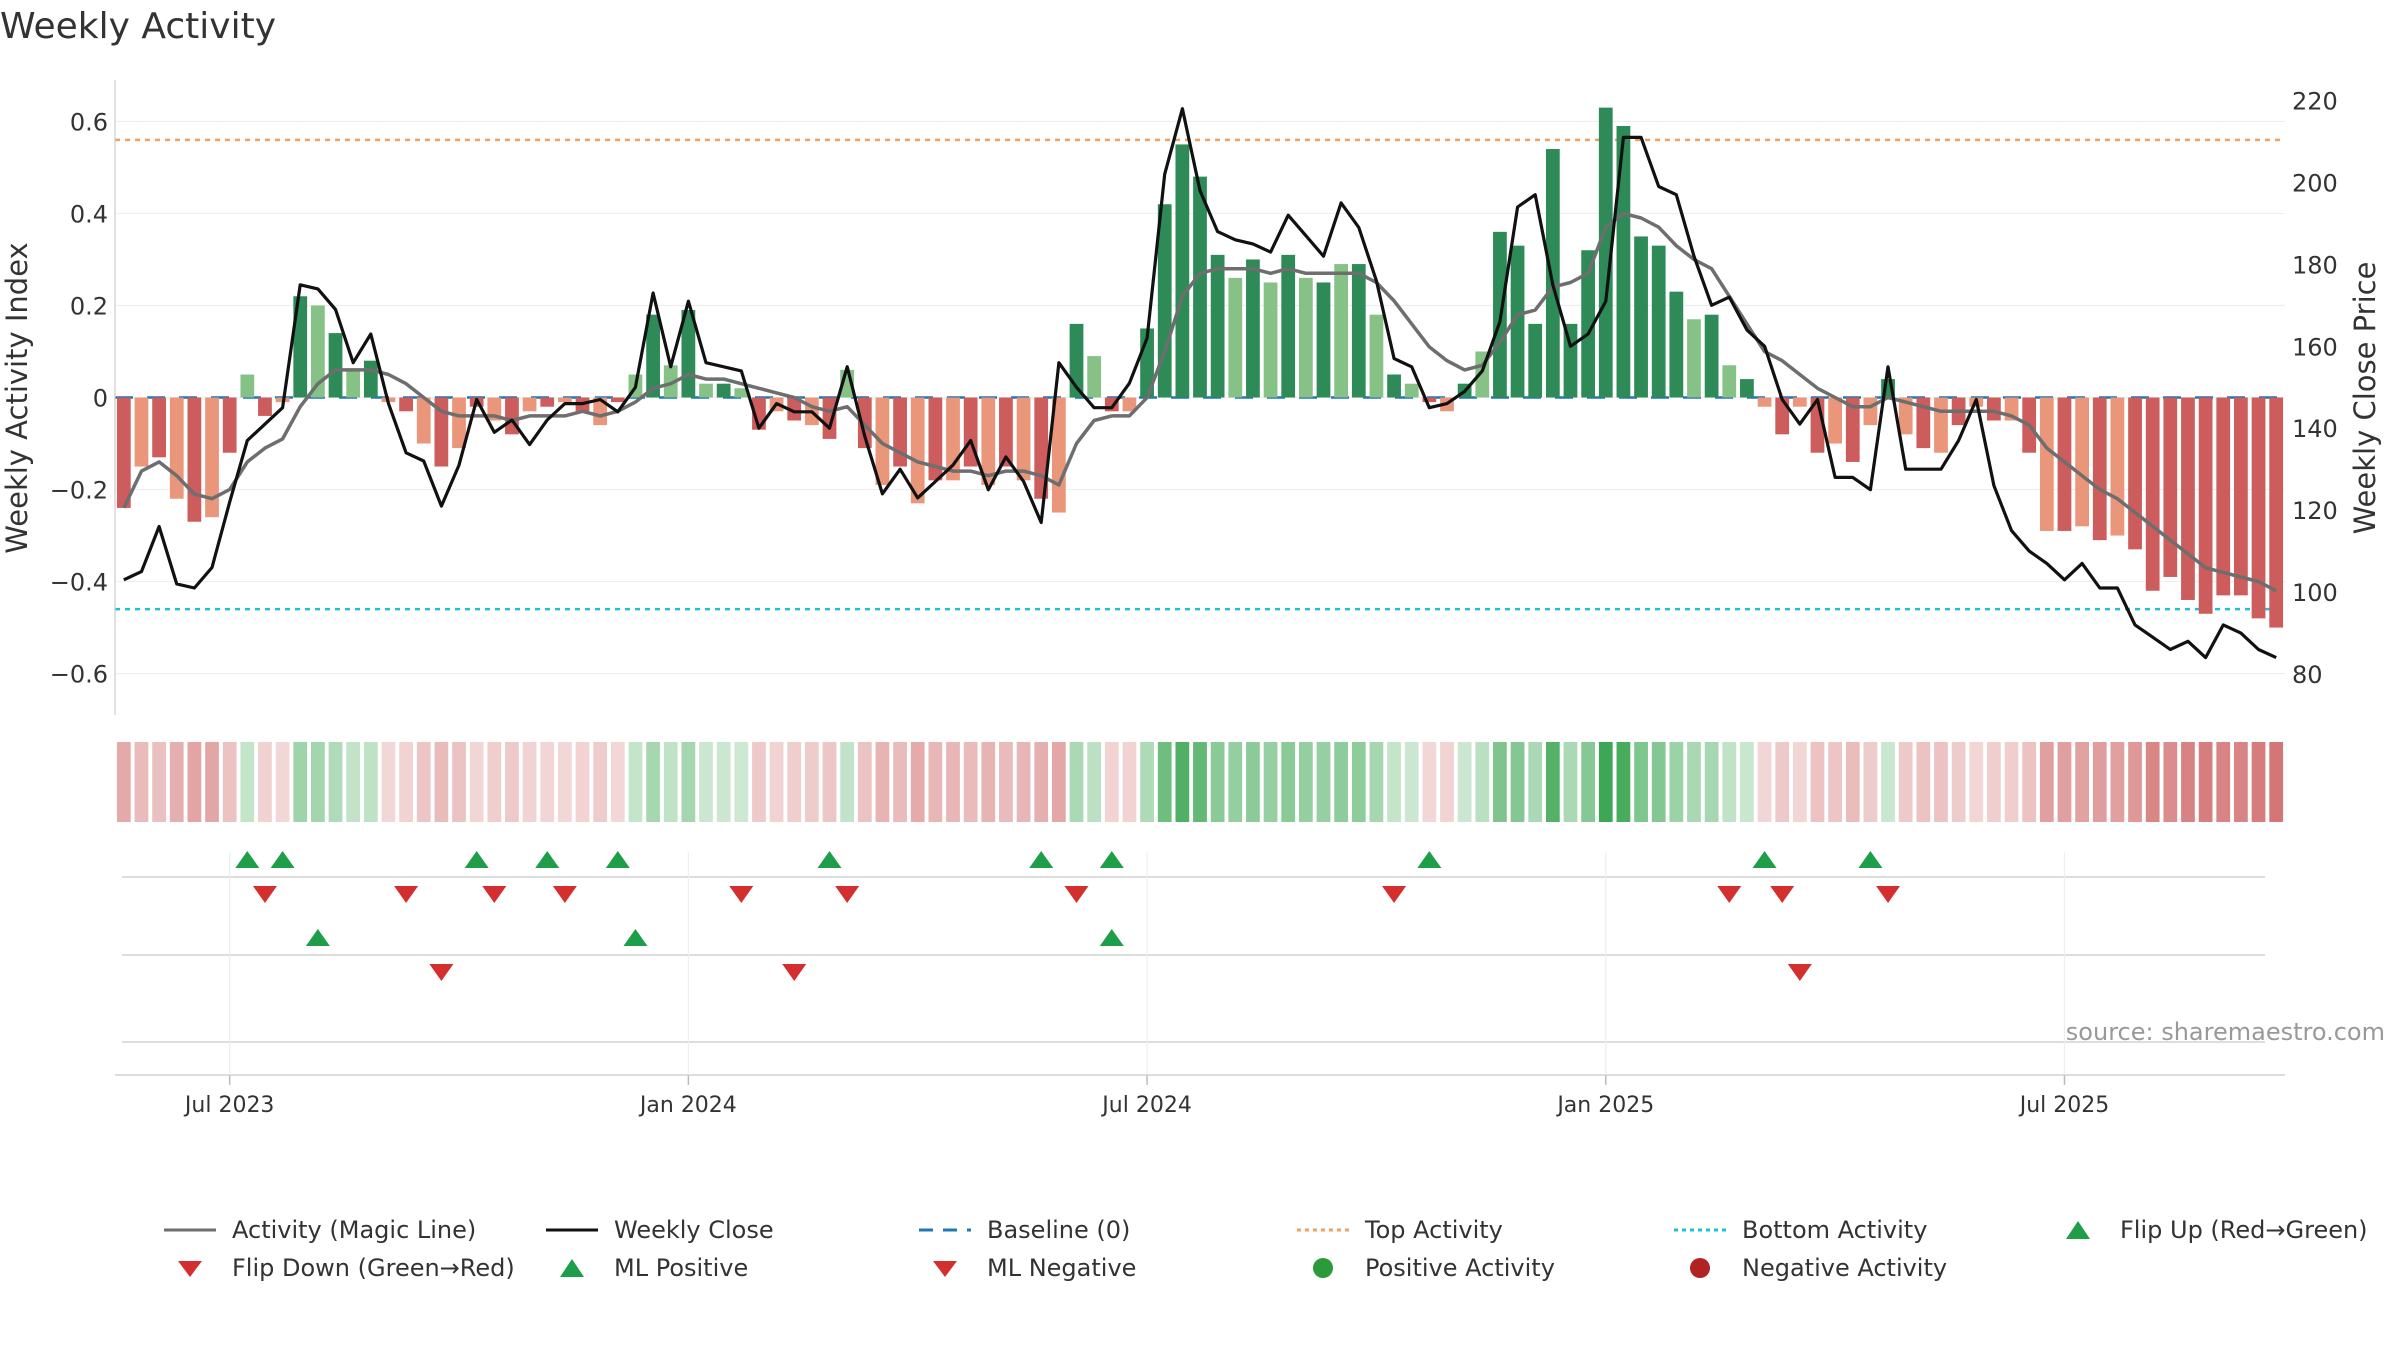  Describe the element at coordinates (1111, 937) in the screenshot. I see `ml-positive-marker` at that location.